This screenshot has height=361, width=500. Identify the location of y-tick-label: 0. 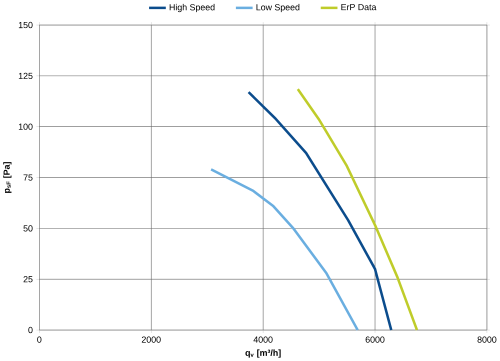
(30, 330).